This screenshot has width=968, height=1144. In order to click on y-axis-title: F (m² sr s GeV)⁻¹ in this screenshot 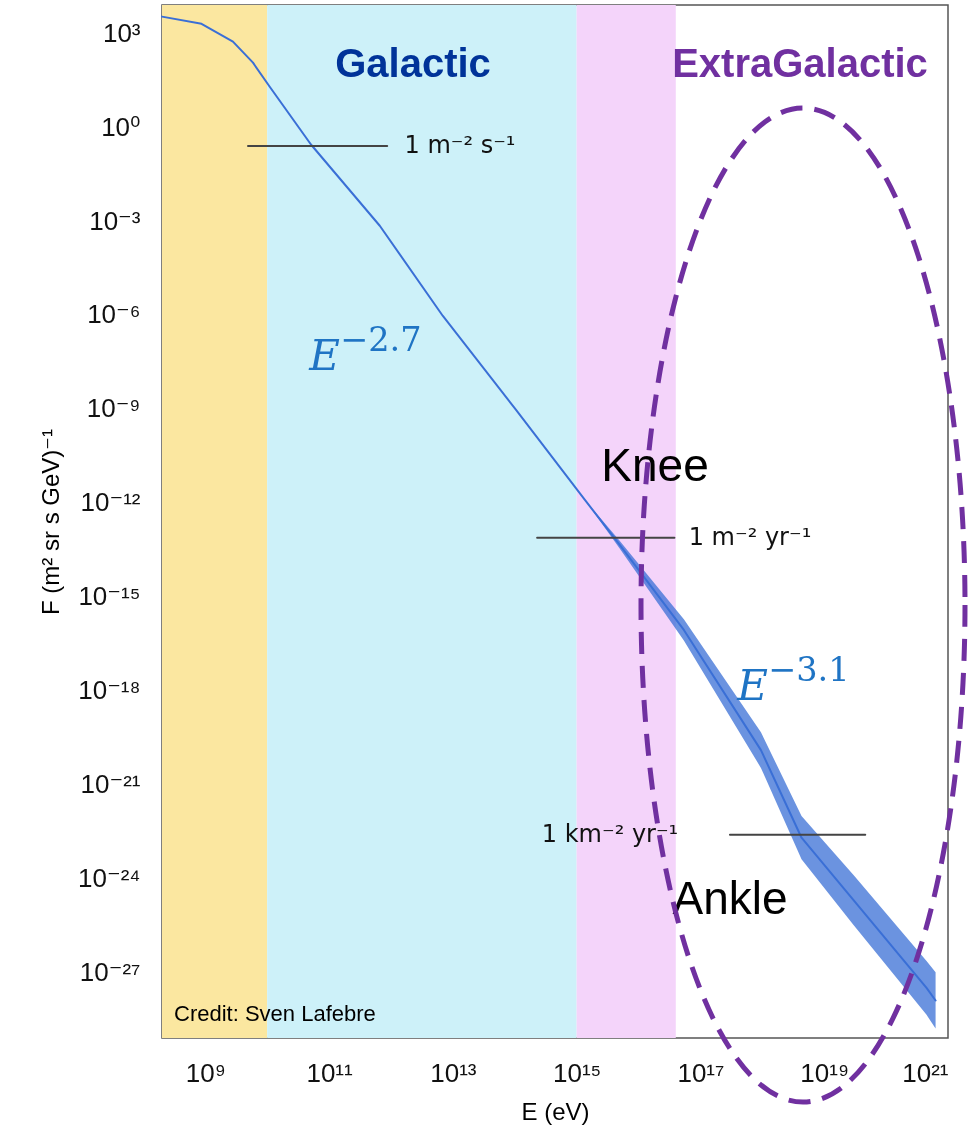, I will do `click(51, 522)`.